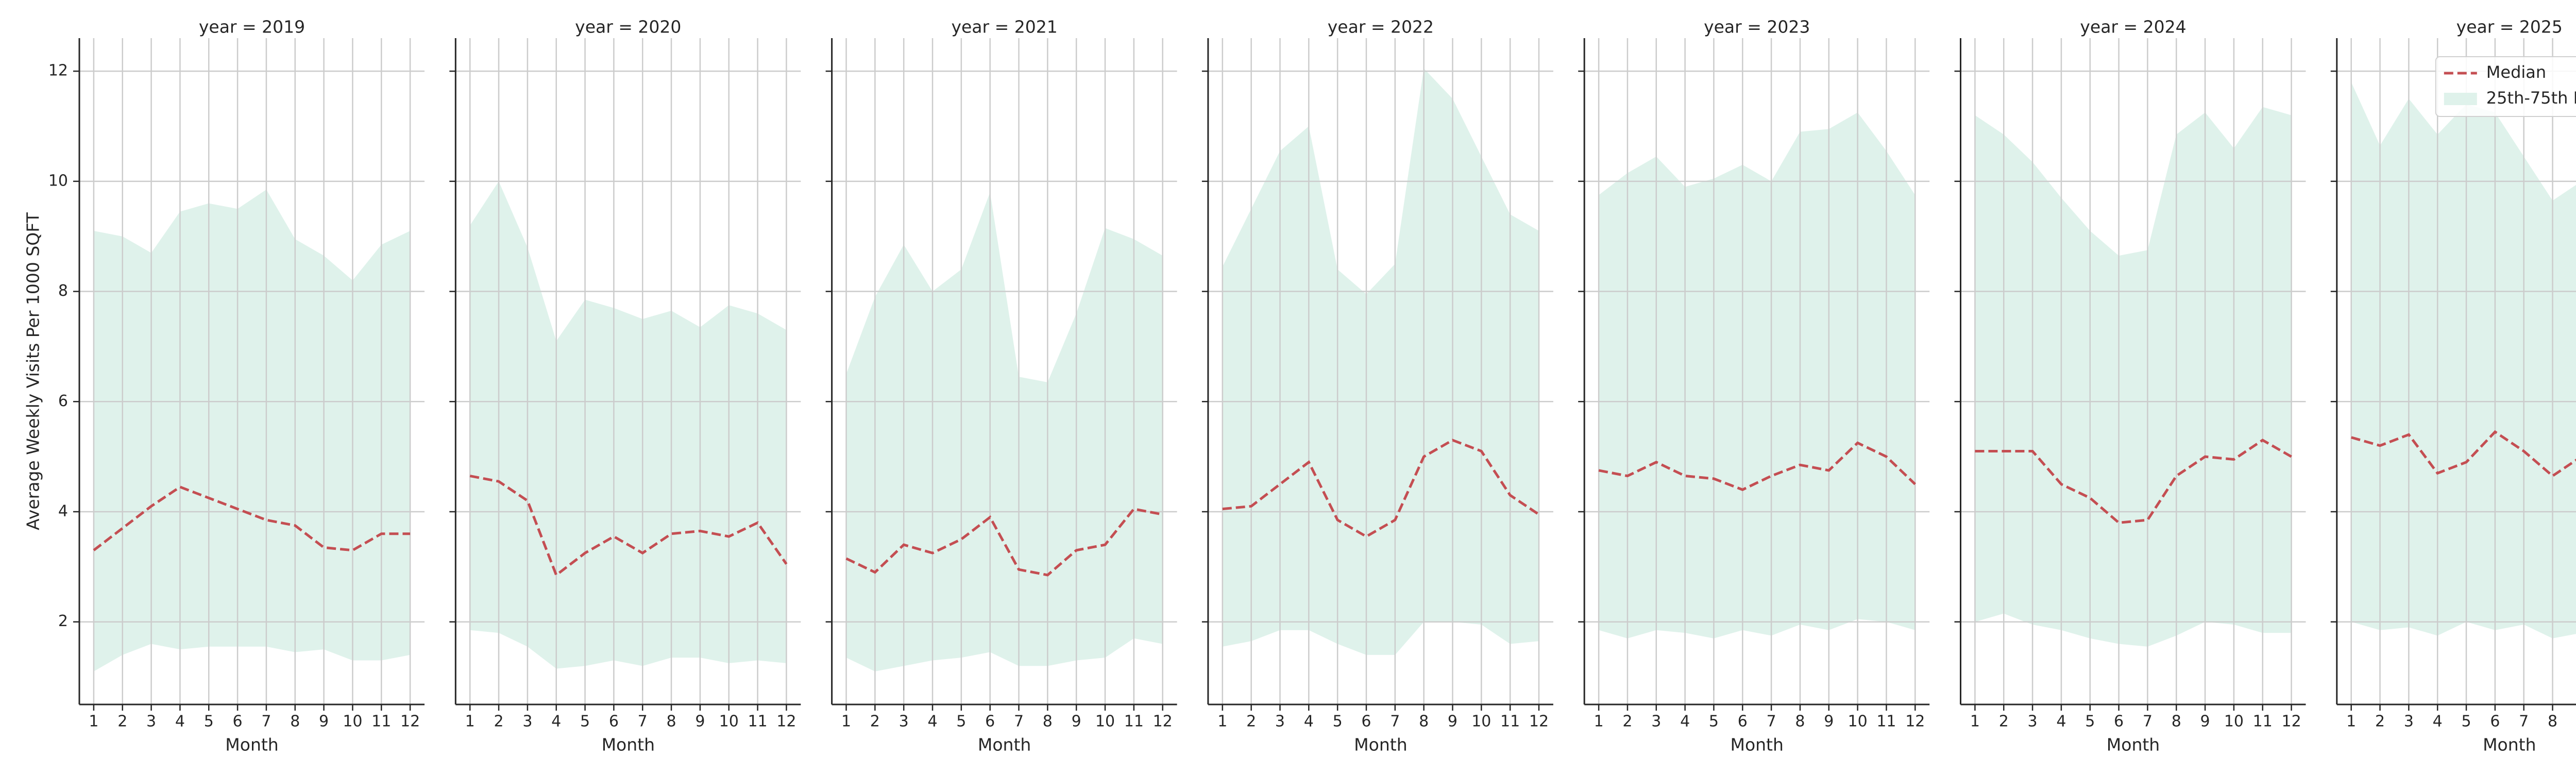 This screenshot has height=773, width=2576. I want to click on panel-title: year = 2023, so click(1757, 27).